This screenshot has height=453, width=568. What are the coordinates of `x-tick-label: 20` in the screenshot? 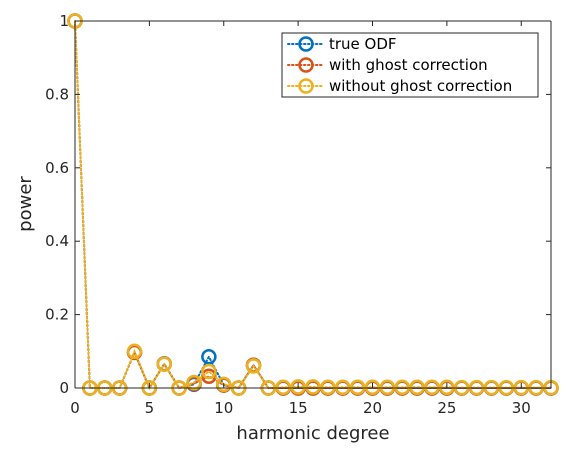 It's located at (372, 408).